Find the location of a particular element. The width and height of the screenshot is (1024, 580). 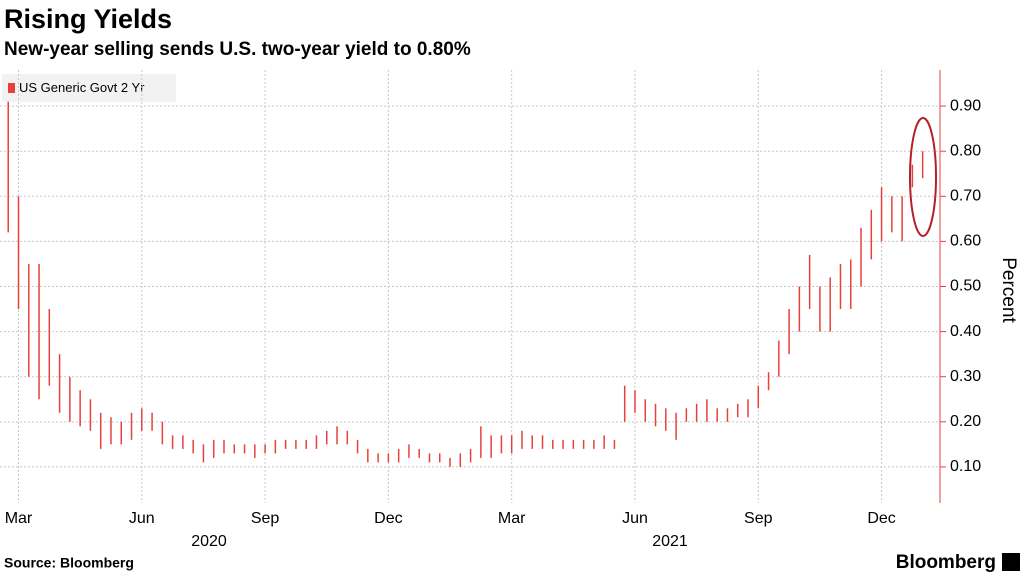

y-tick-label: 0.10 is located at coordinates (965, 466).